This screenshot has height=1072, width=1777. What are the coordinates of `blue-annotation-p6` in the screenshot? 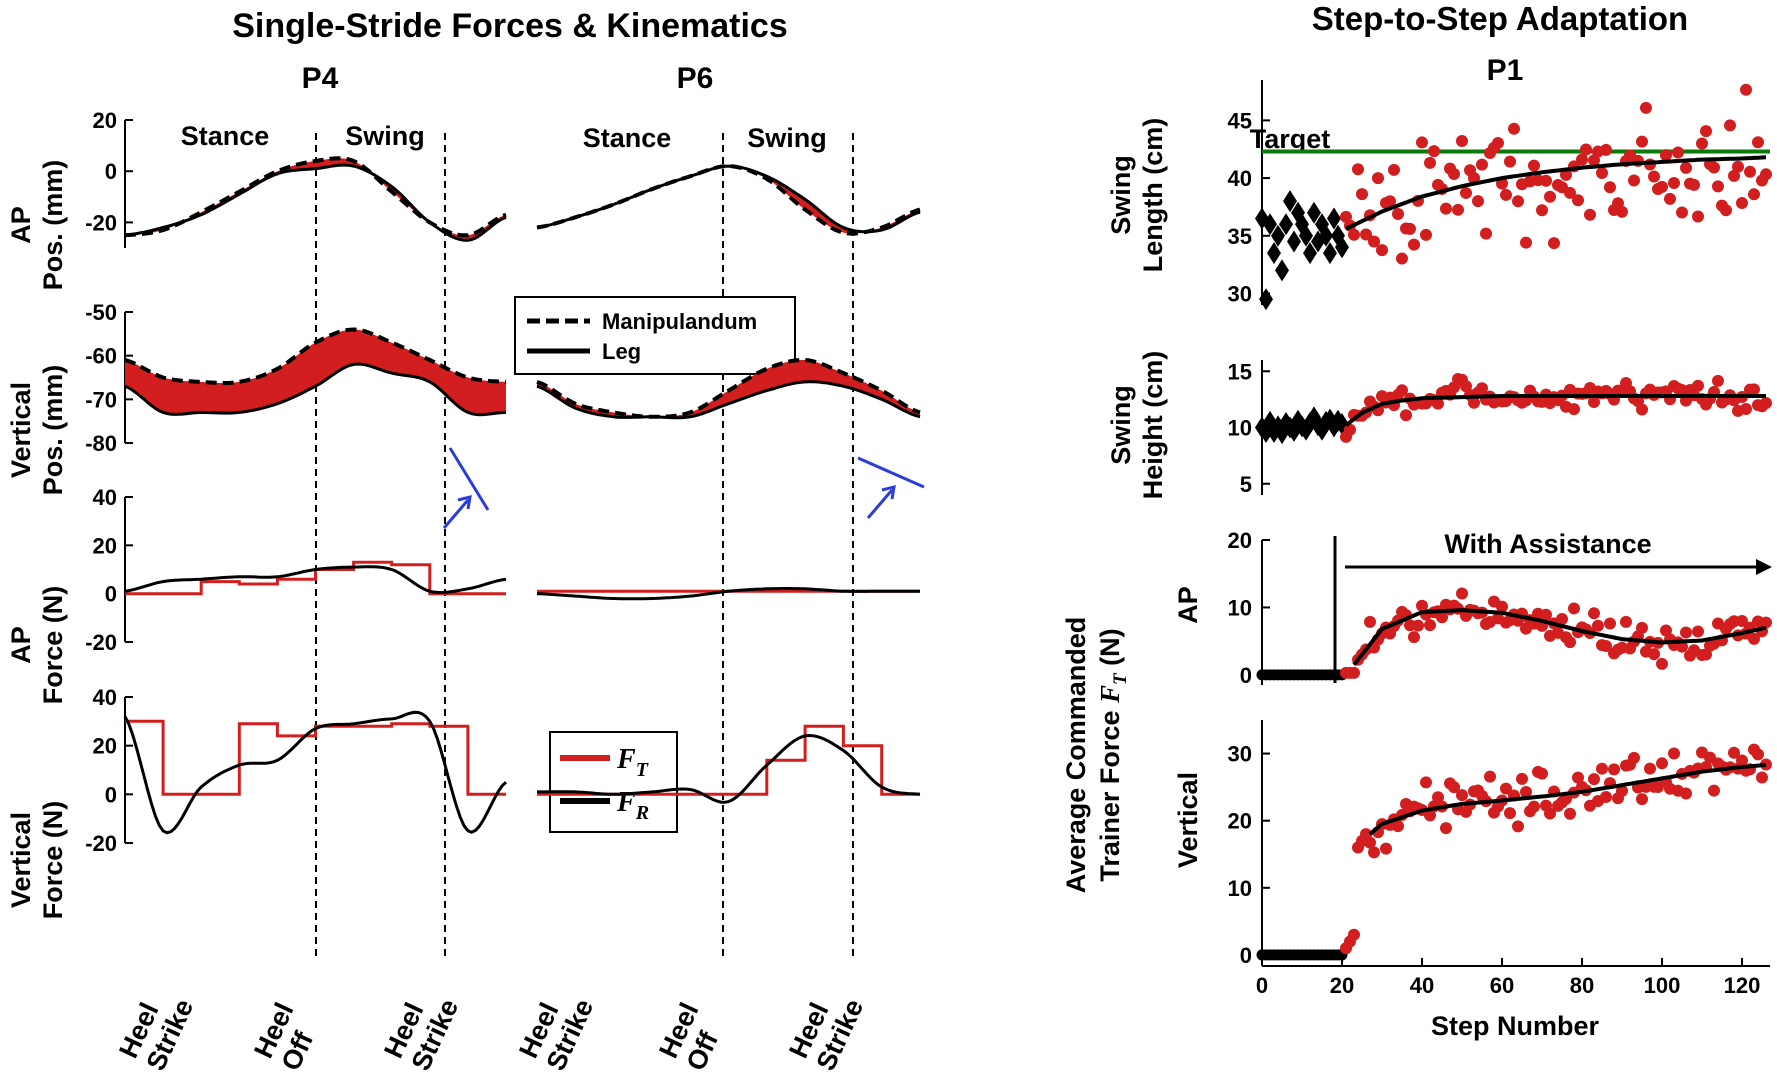 It's located at (891, 487).